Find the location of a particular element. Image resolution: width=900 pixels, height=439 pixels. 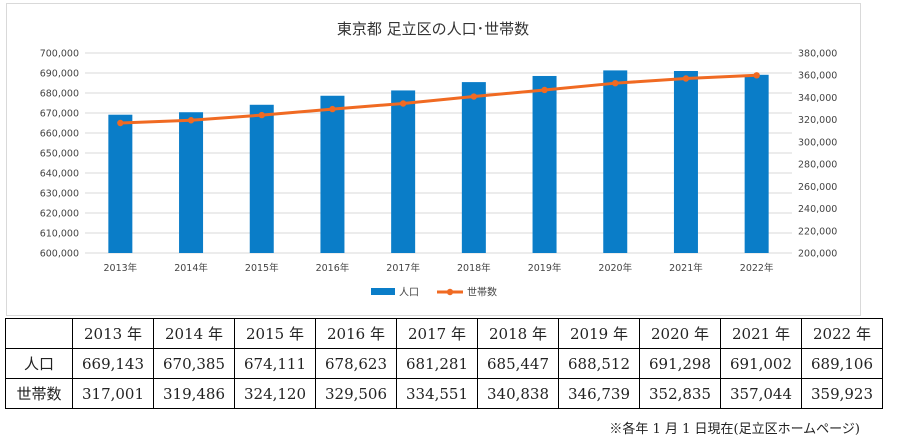

table-header-cell: 2016 年 is located at coordinates (356, 333).